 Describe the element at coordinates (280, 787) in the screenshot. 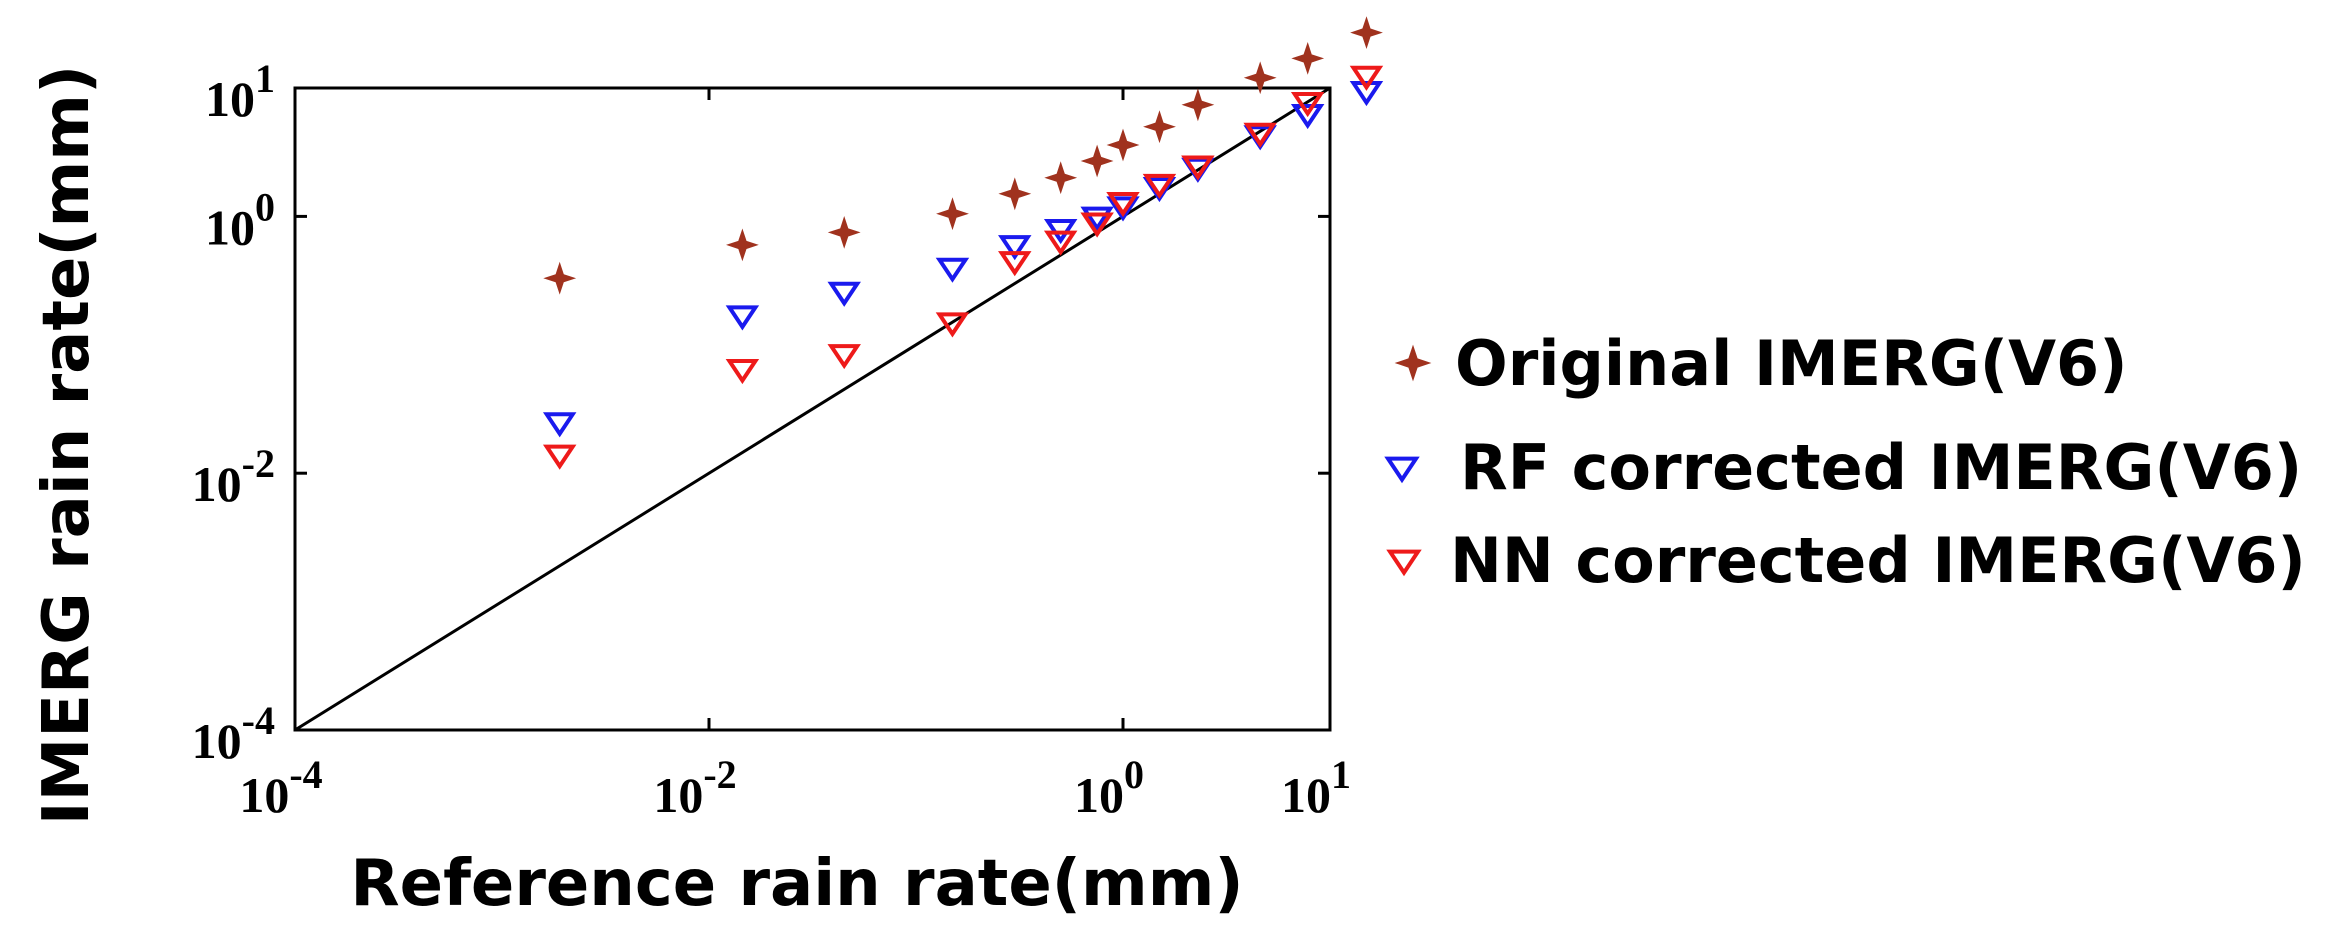

I see `x-tick-label: 10⁻⁴` at that location.